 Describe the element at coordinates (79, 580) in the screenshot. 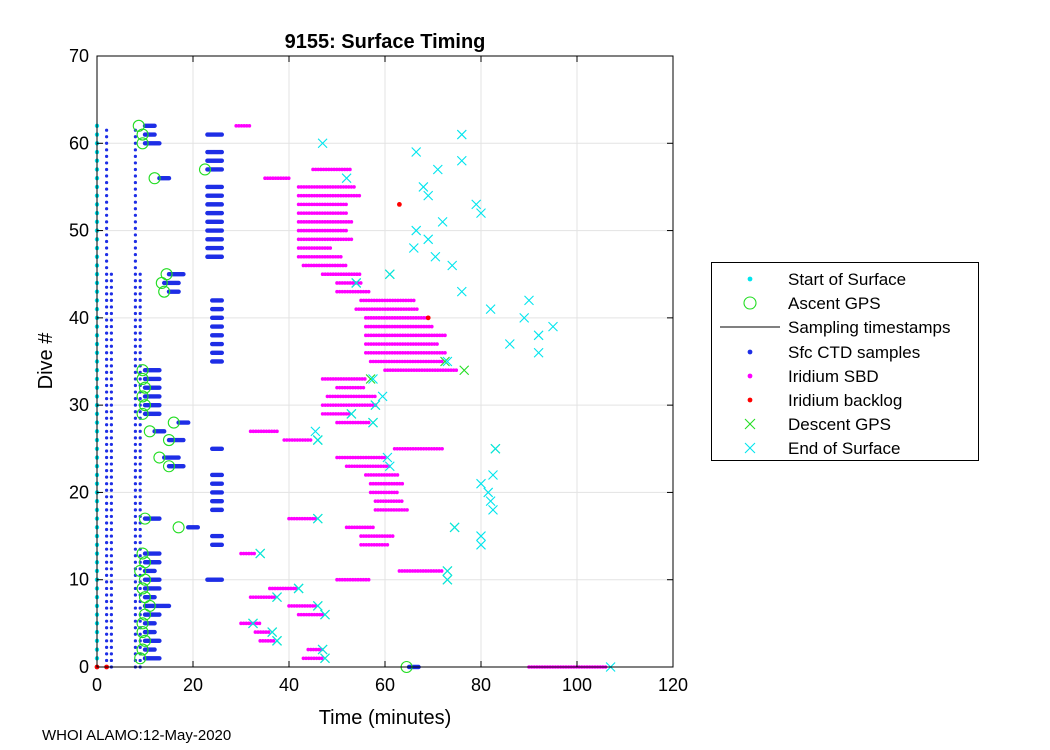

I see `y-tick-label: 10` at that location.